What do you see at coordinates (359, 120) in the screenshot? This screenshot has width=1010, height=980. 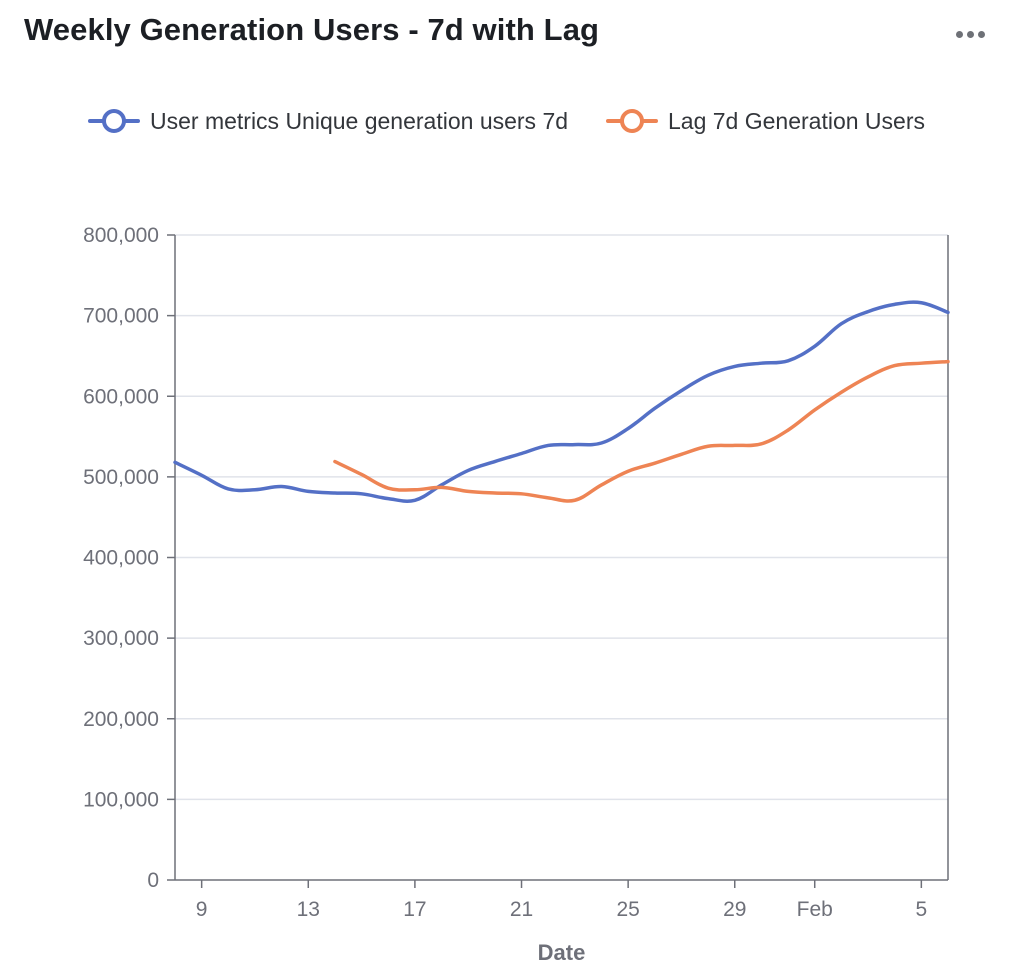 I see `legend-label-series-1: User metrics Unique generation users 7d` at bounding box center [359, 120].